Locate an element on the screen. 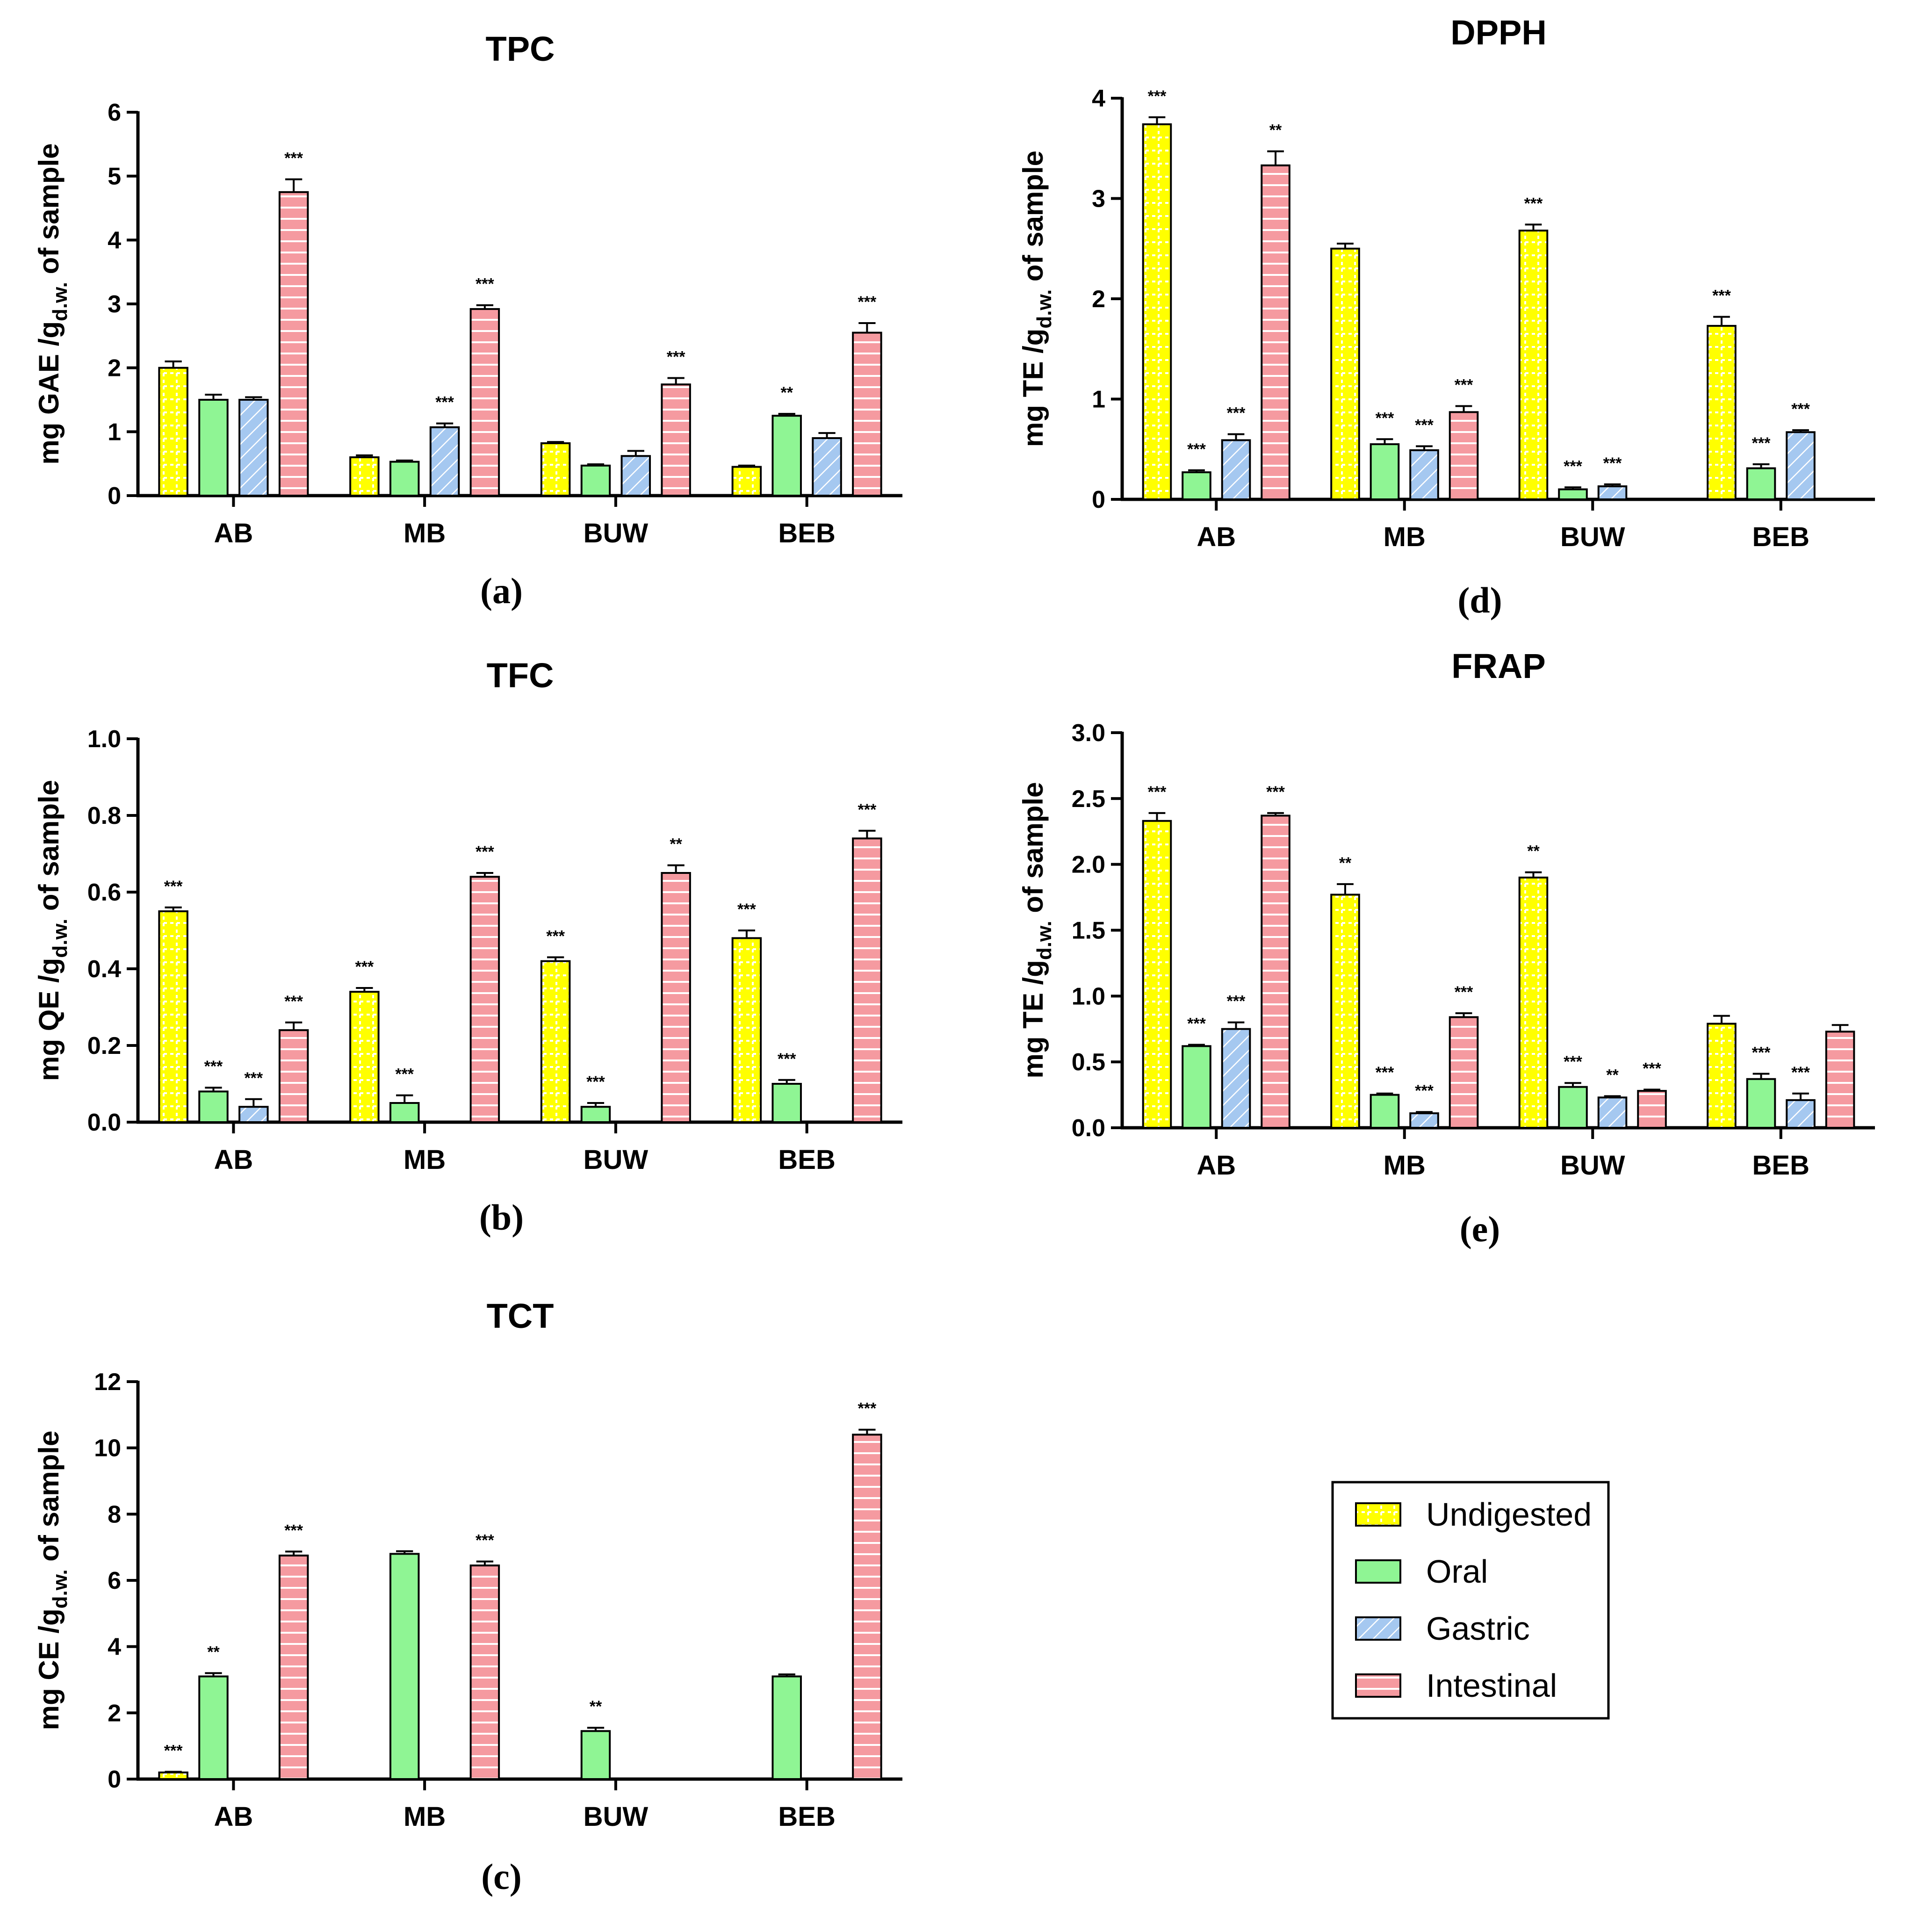  panel-label: (e) is located at coordinates (1480, 1229).